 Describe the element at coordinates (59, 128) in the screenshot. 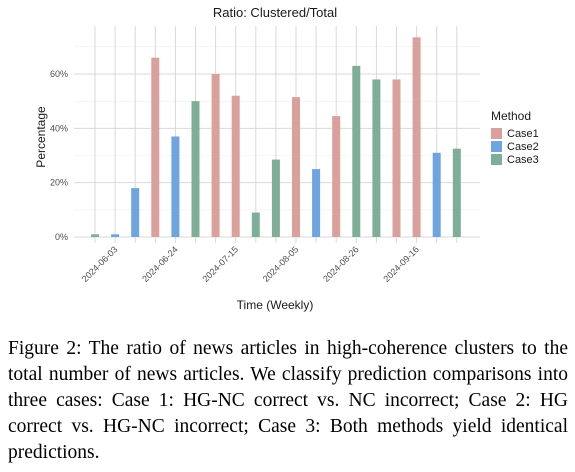

I see `y-tick-label: 40%` at that location.